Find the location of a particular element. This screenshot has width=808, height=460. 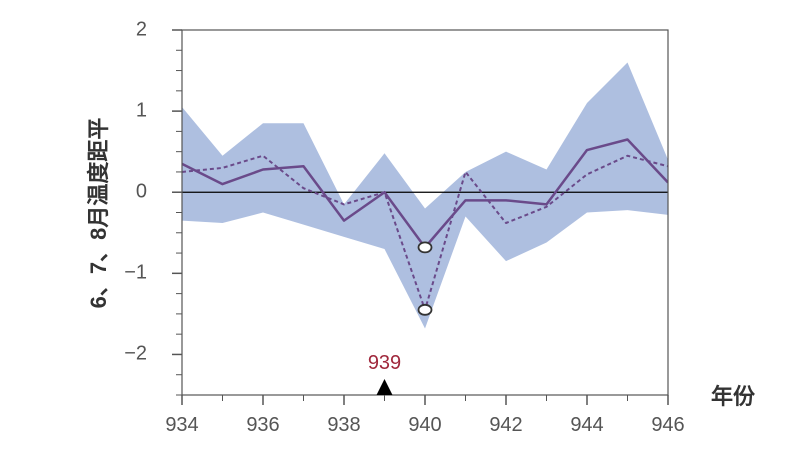

x-tick-label: 936 is located at coordinates (262, 425).